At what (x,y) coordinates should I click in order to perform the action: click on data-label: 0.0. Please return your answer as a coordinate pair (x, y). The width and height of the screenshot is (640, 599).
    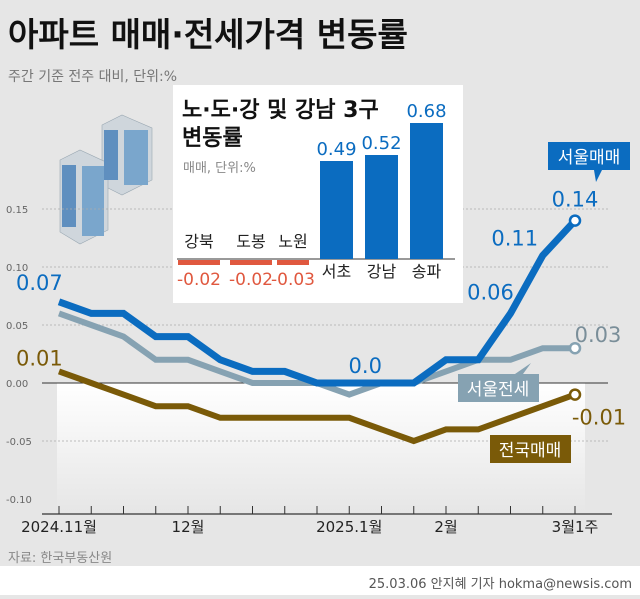
    Looking at the image, I should click on (365, 366).